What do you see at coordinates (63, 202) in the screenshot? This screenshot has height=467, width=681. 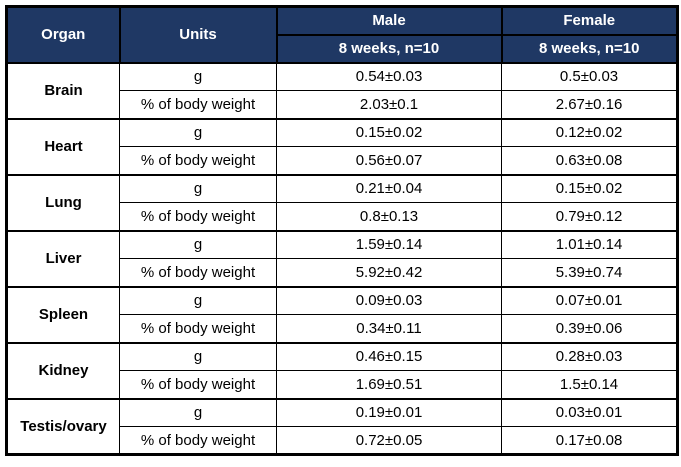 I see `organ-cell-lung: Lung` at bounding box center [63, 202].